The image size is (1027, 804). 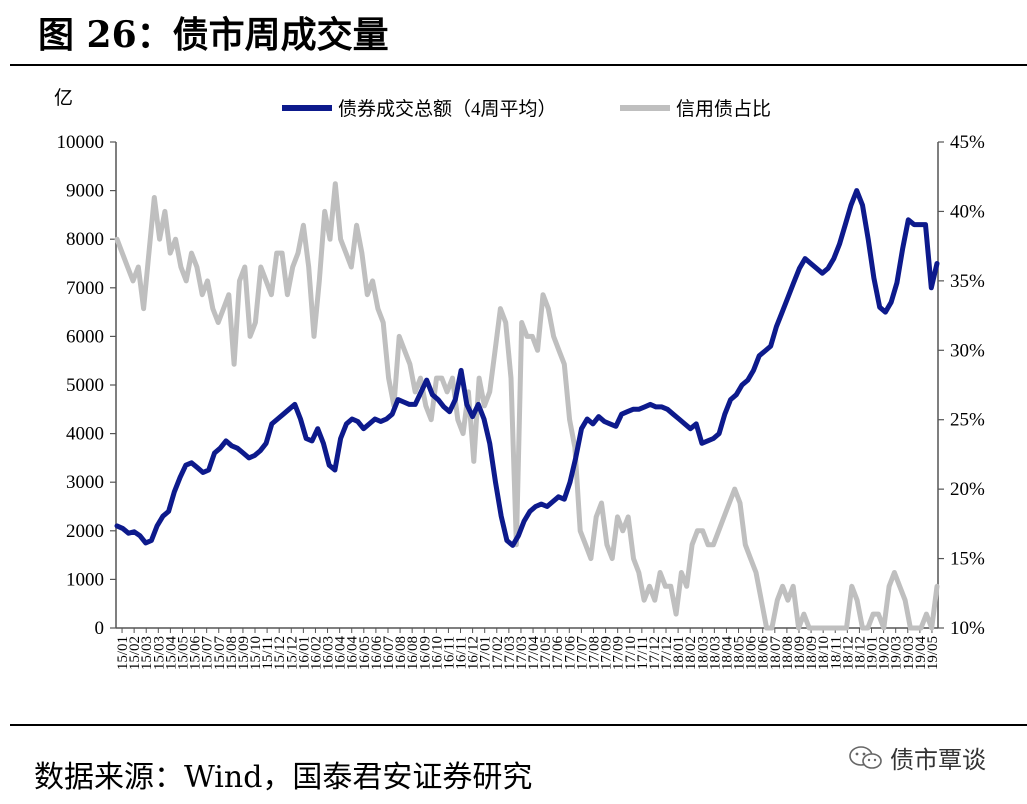 I want to click on x-tick-label: 15/05, so click(x=183, y=653).